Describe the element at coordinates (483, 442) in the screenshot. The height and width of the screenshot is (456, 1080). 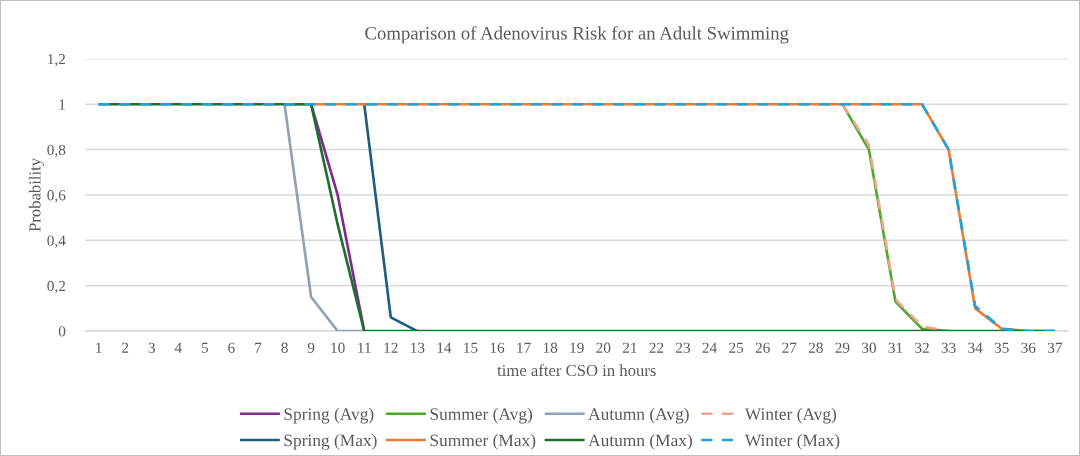
I see `legend-label: Summer (Max)` at that location.